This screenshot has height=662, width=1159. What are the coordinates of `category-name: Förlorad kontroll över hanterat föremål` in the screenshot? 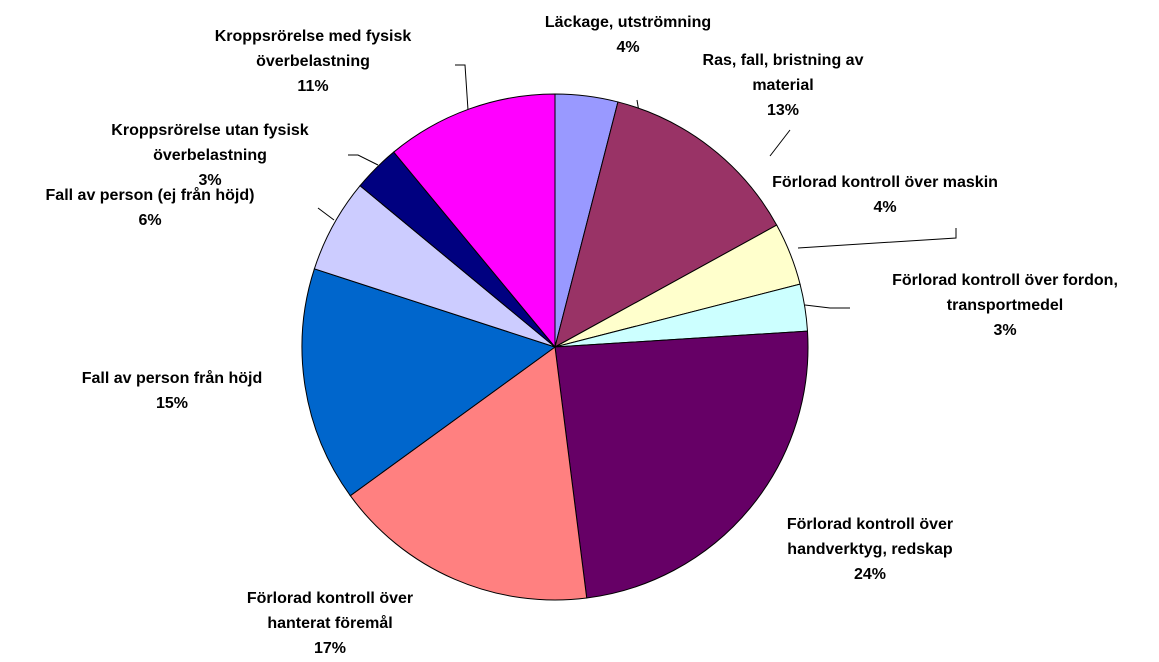 It's located at (330, 611).